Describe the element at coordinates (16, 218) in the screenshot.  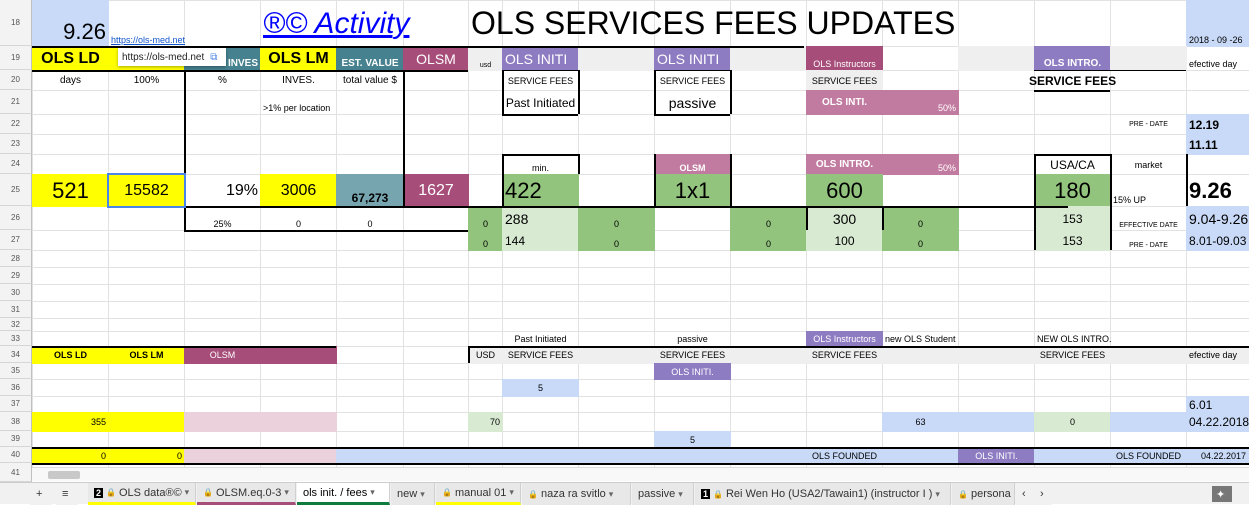
I see `row-header: 26` at that location.